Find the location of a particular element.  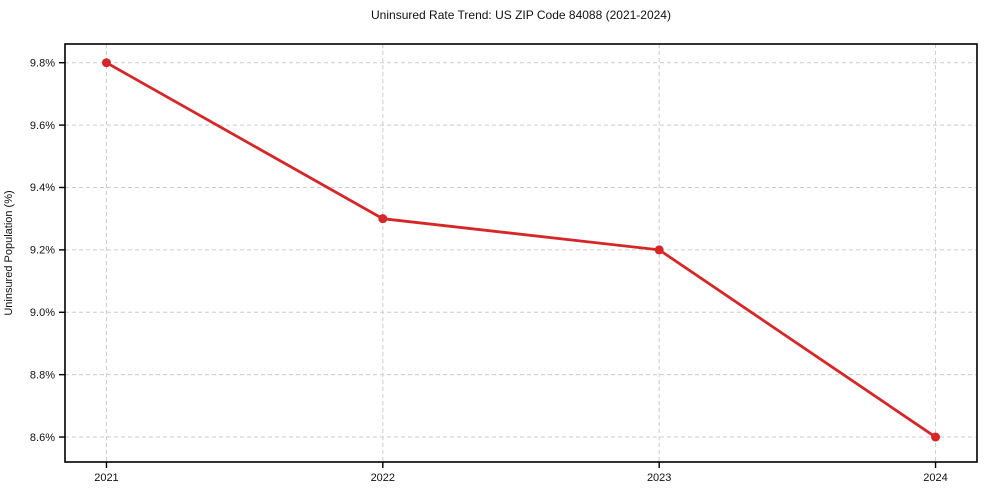

y-tick-label: 8.8% is located at coordinates (42, 375).